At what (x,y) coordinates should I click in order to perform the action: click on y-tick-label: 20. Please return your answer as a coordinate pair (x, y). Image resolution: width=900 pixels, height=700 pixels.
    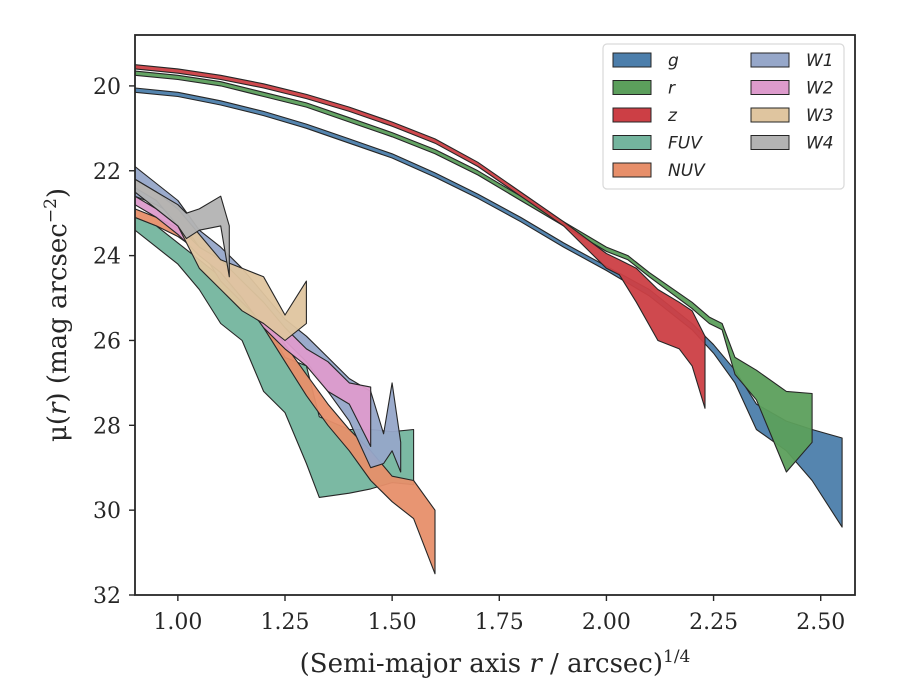
    Looking at the image, I should click on (107, 87).